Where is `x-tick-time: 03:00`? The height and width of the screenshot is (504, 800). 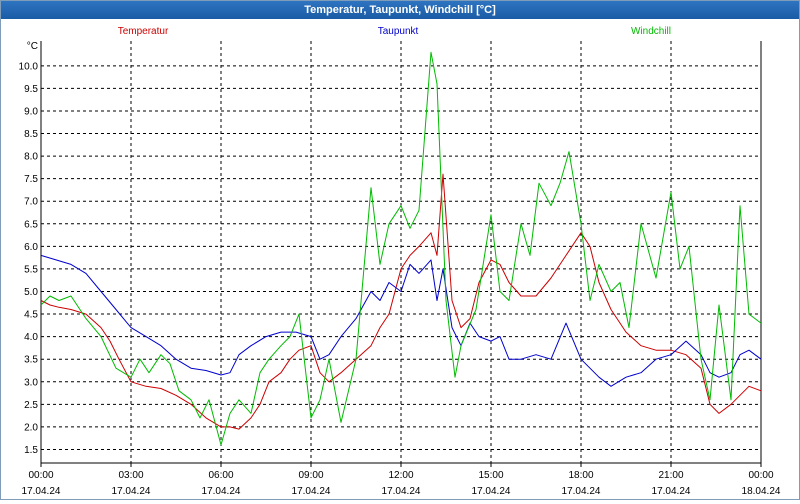
x-tick-time: 03:00 is located at coordinates (130, 475).